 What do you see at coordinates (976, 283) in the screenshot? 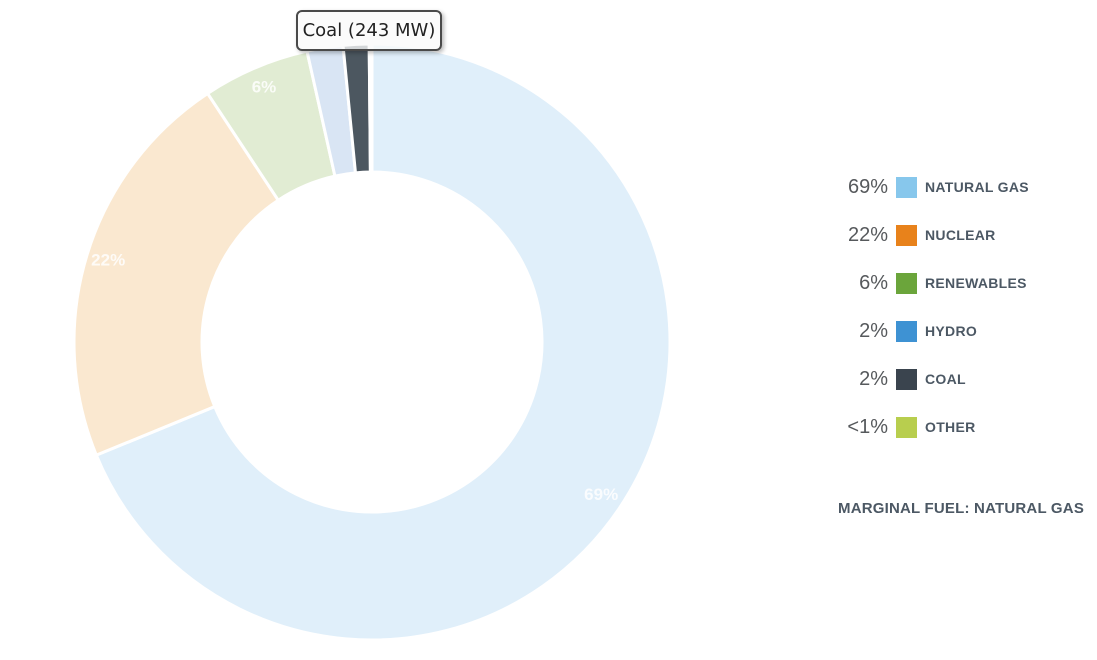
I see `legend-label: RENEWABLES` at bounding box center [976, 283].